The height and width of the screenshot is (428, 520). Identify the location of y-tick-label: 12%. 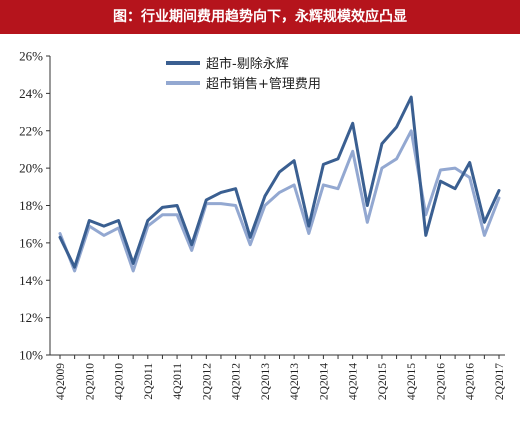
(31, 317).